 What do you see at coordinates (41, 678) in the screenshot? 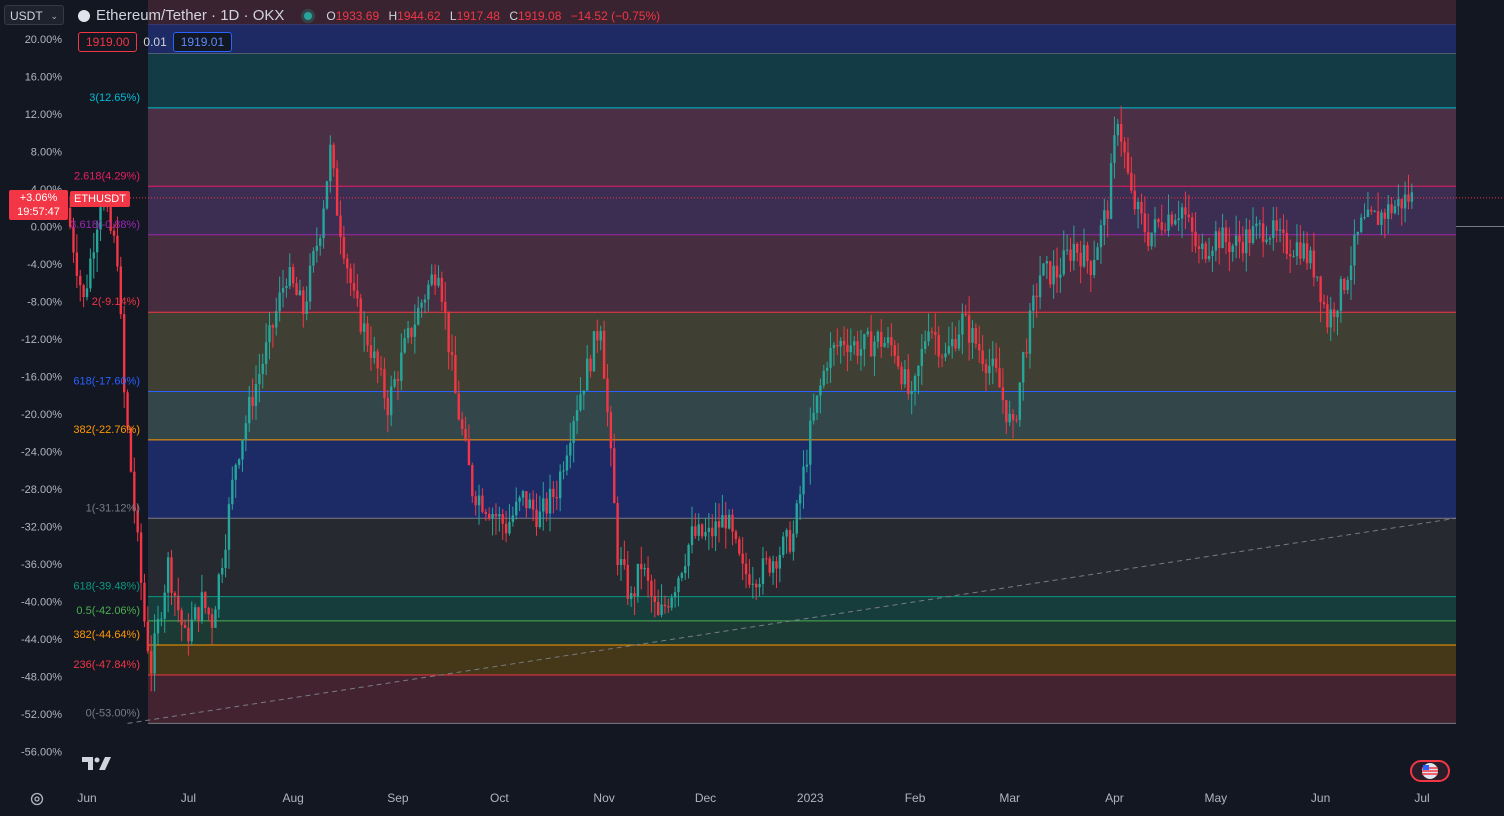
I see `y-tick-label: -48.00%` at bounding box center [41, 678].